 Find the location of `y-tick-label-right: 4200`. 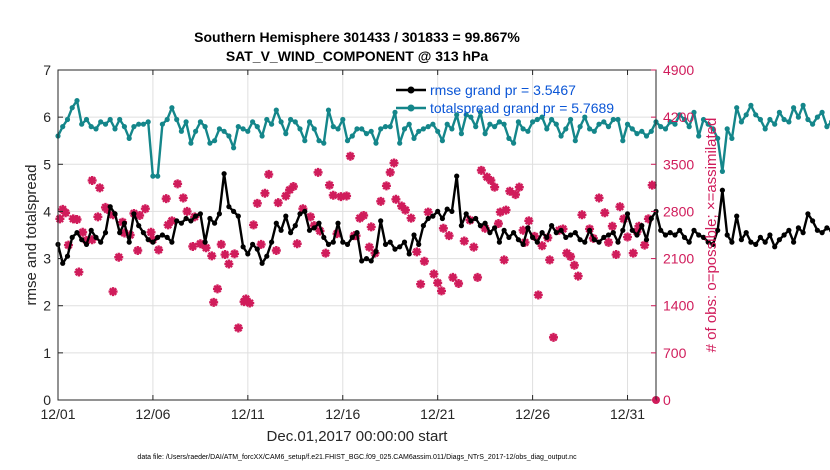

y-tick-label-right: 4200 is located at coordinates (678, 117).